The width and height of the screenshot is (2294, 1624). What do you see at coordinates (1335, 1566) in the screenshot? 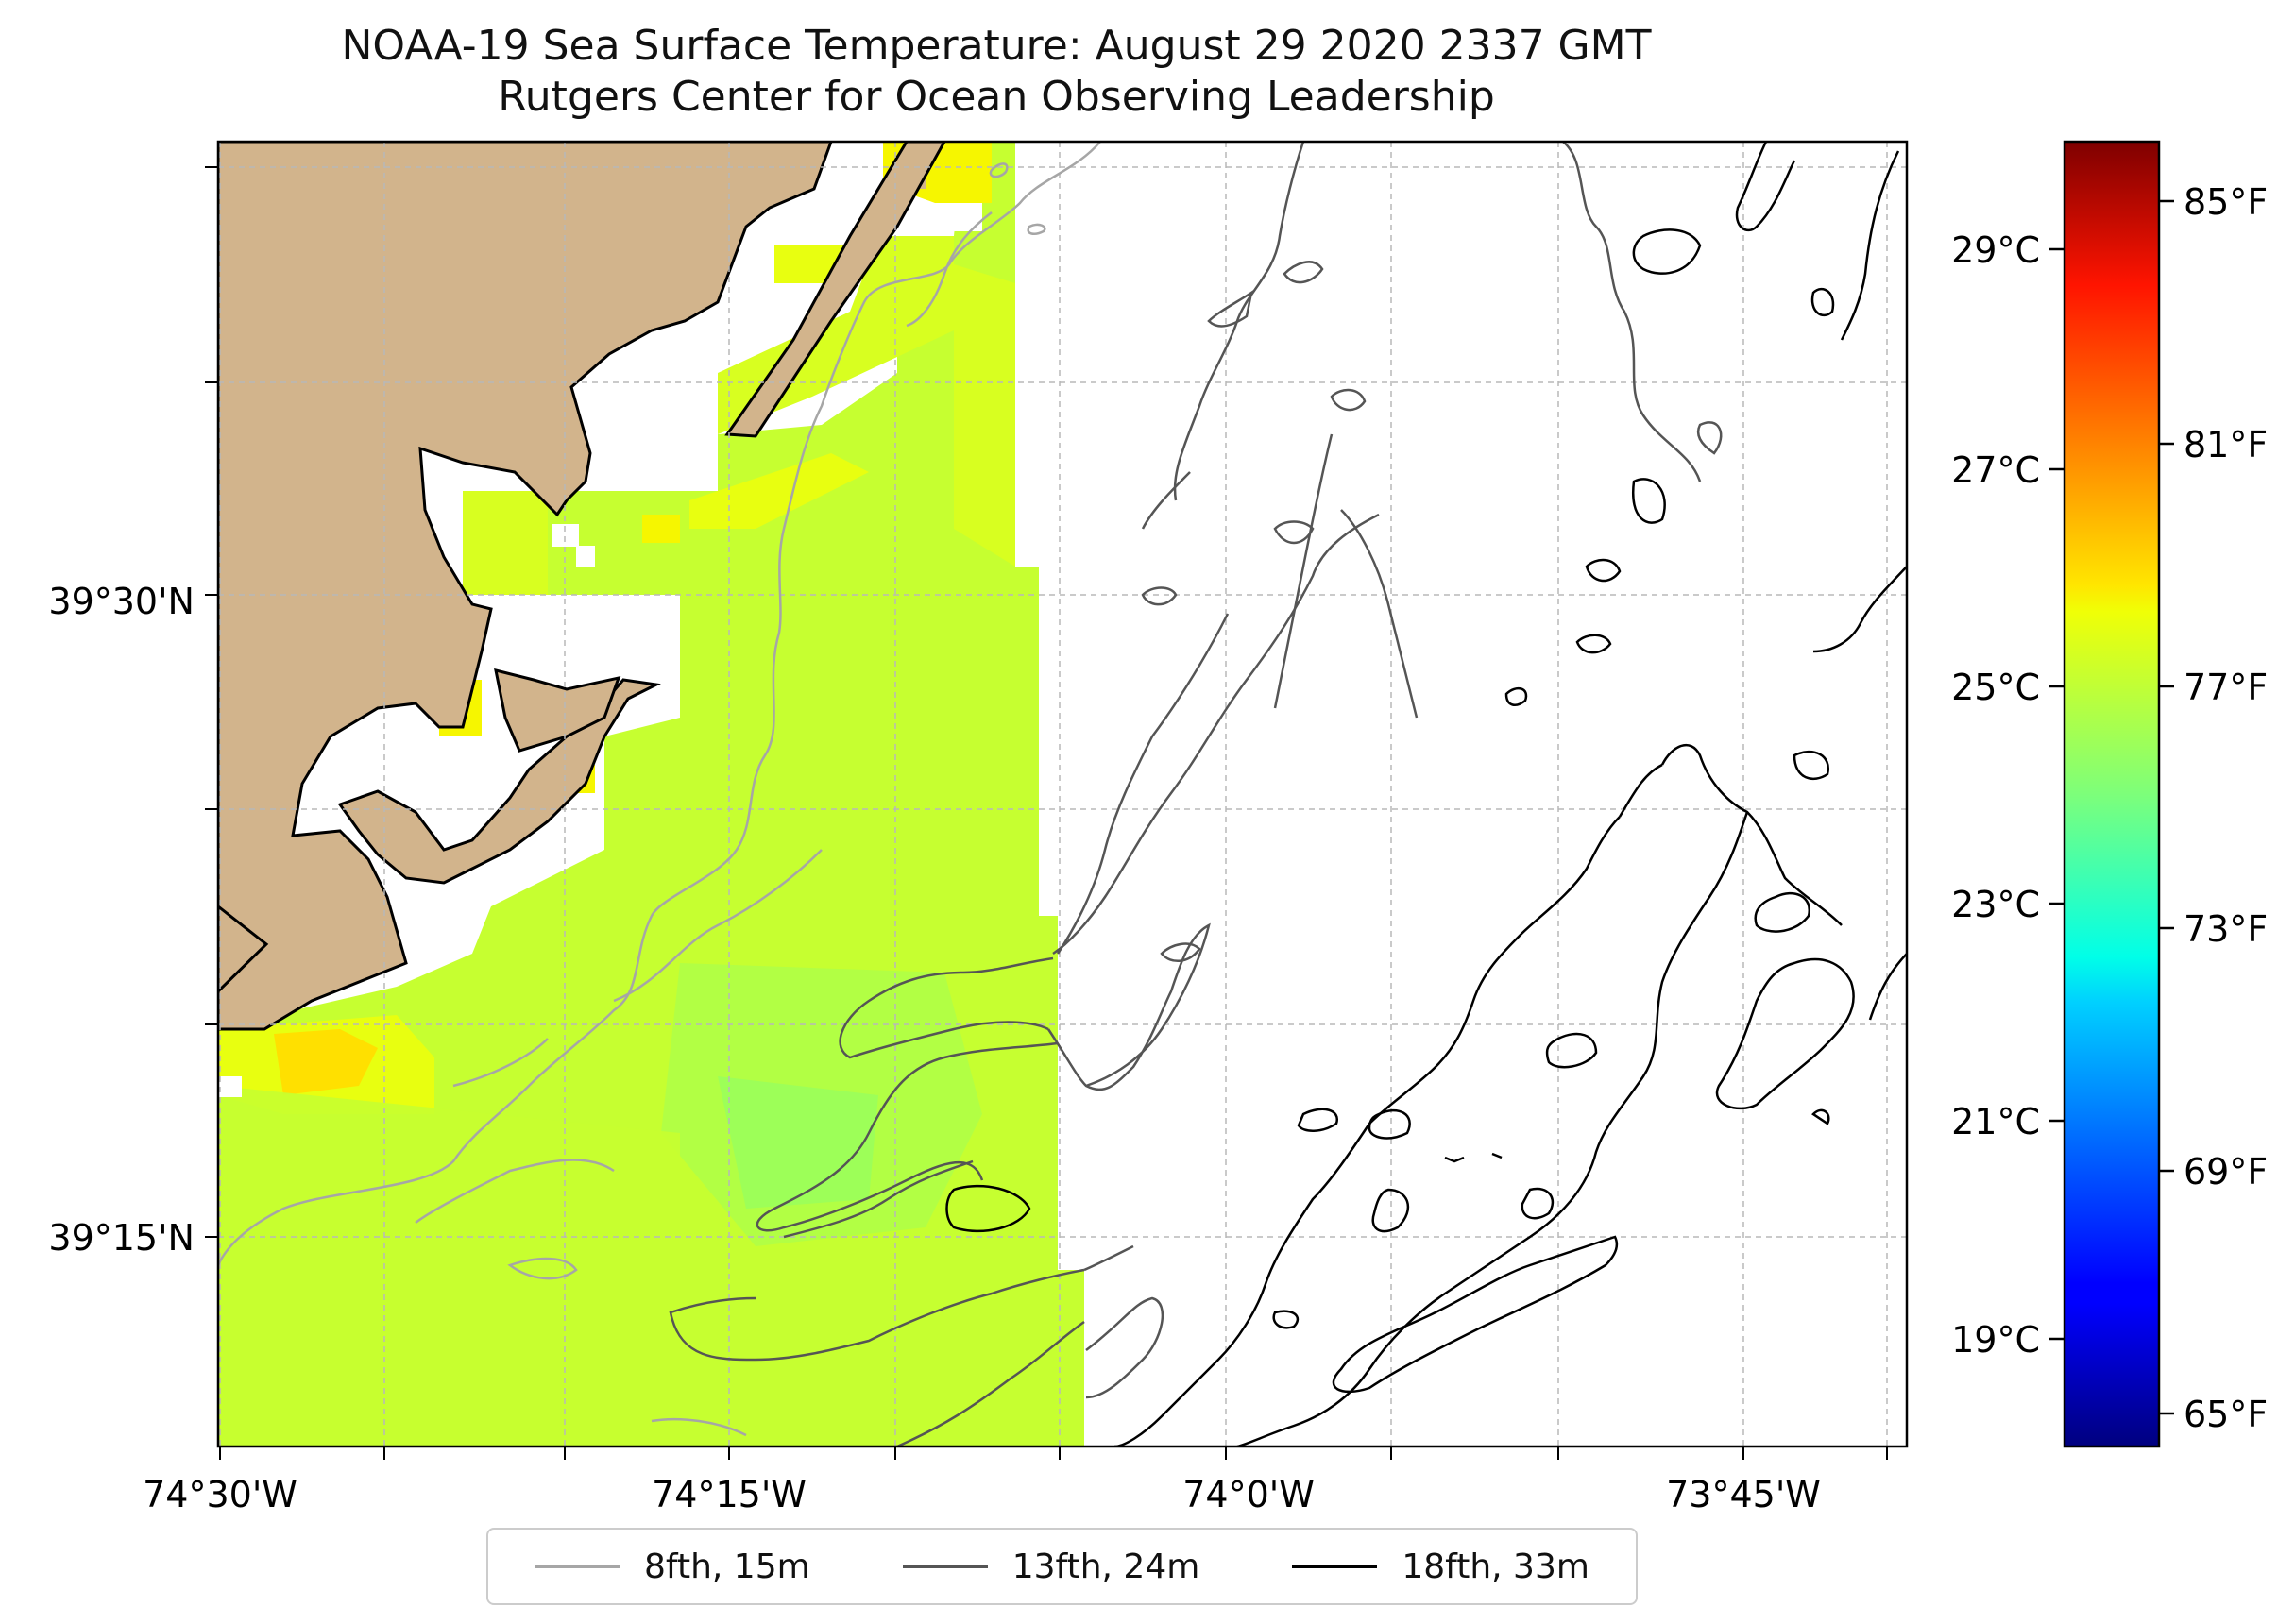
I see `legend-swatch-18fth` at bounding box center [1335, 1566].